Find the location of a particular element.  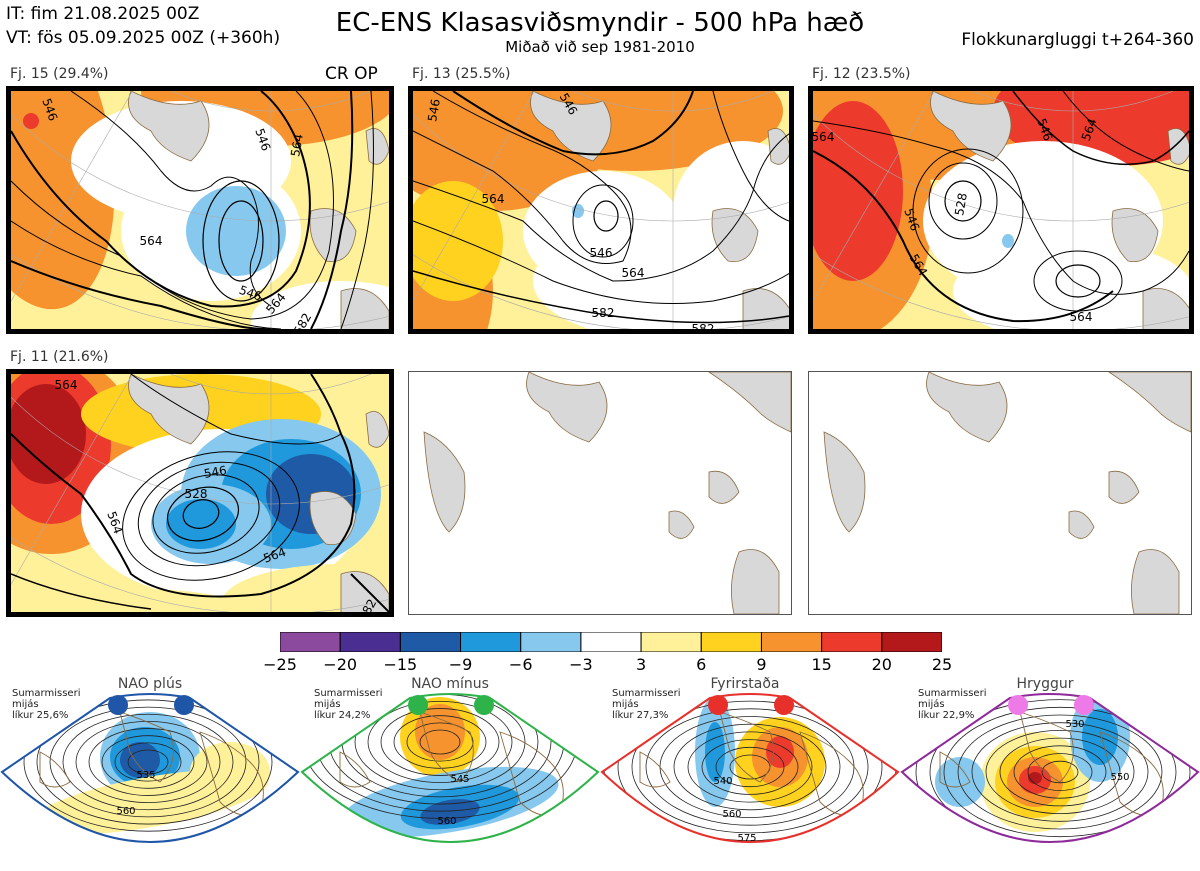

initial-time: IT: fim 21.08.2025 00Z is located at coordinates (103, 14).